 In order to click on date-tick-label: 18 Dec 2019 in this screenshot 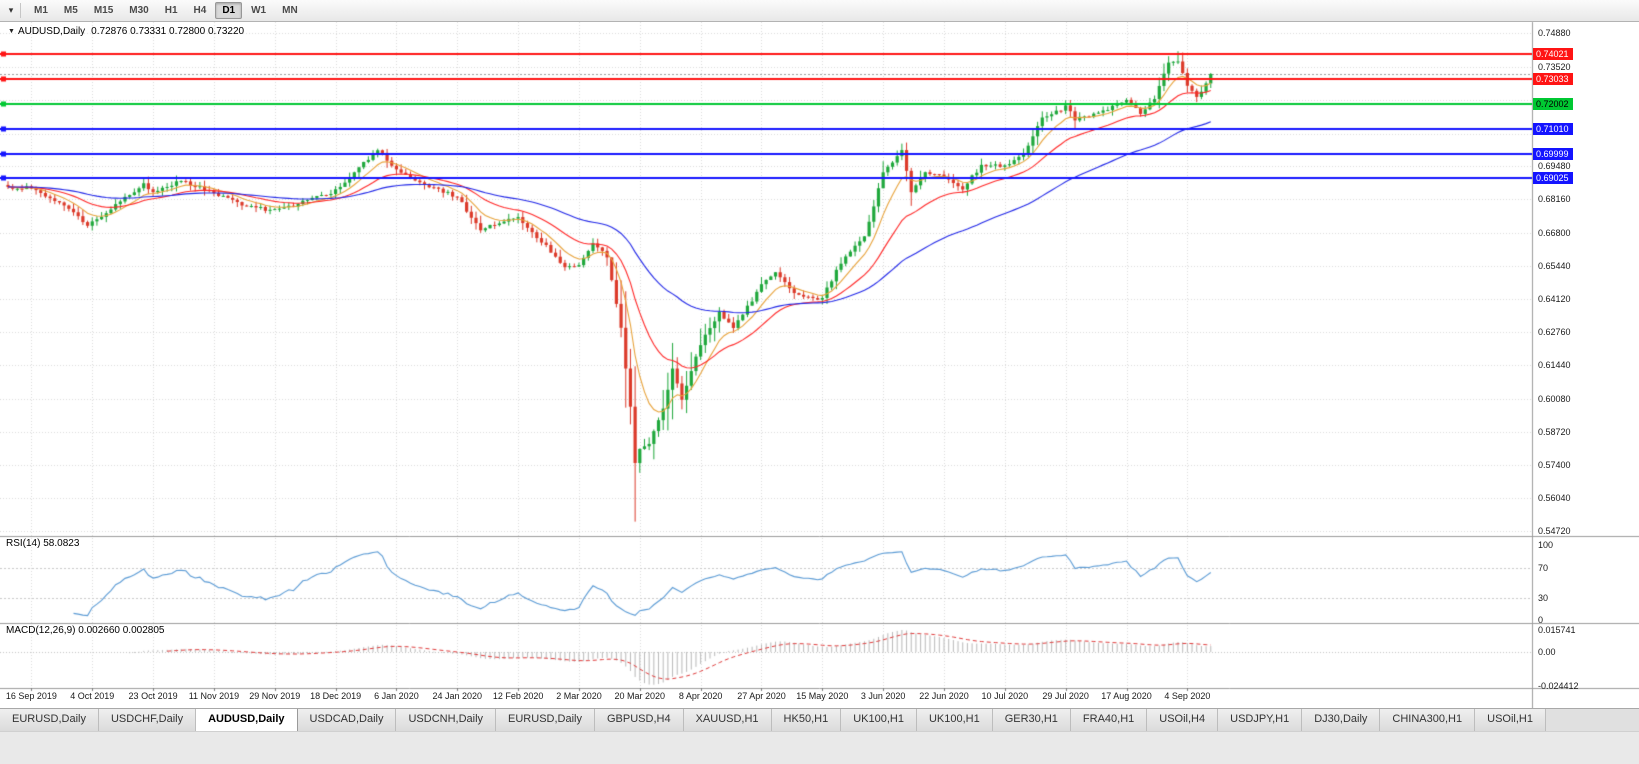, I will do `click(336, 696)`.